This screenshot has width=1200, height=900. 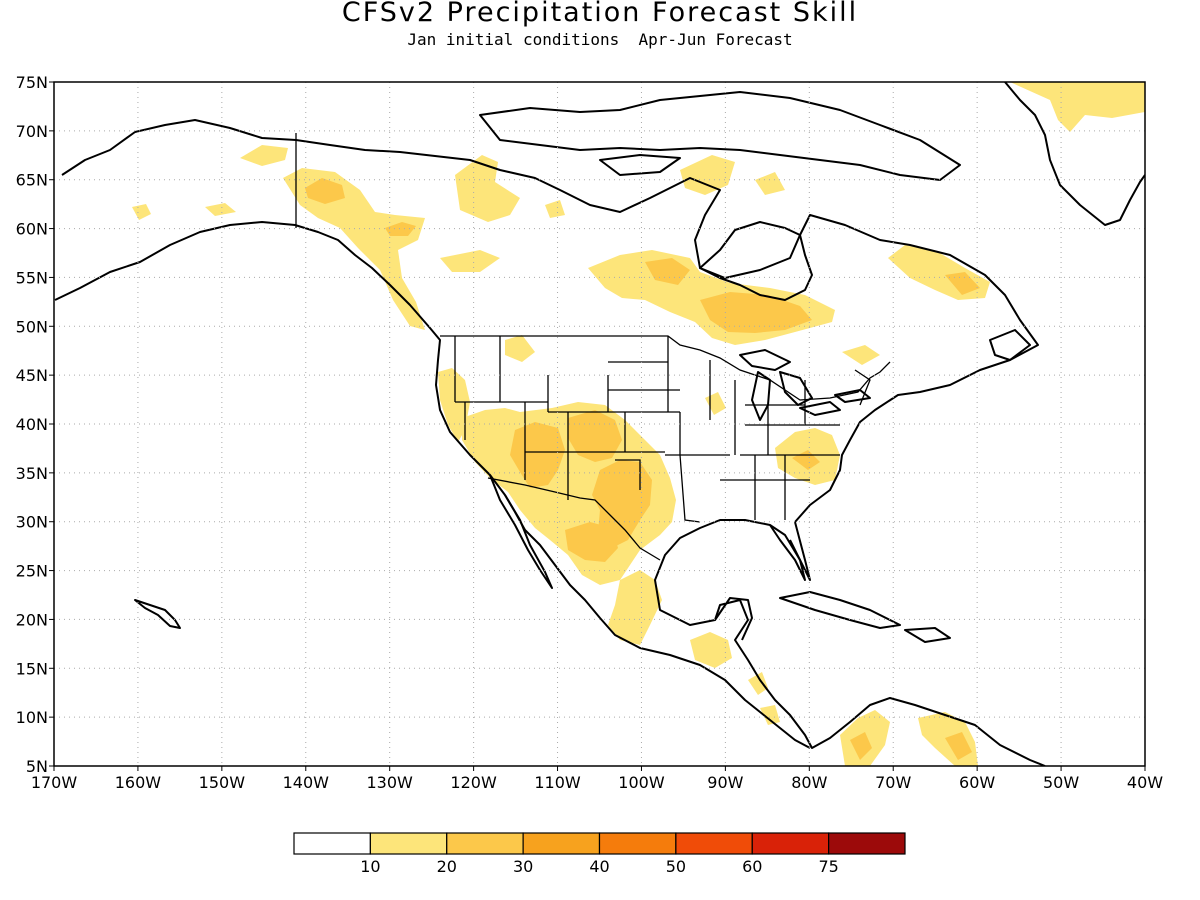 I want to click on skill-area-quebec-s, so click(x=861, y=355).